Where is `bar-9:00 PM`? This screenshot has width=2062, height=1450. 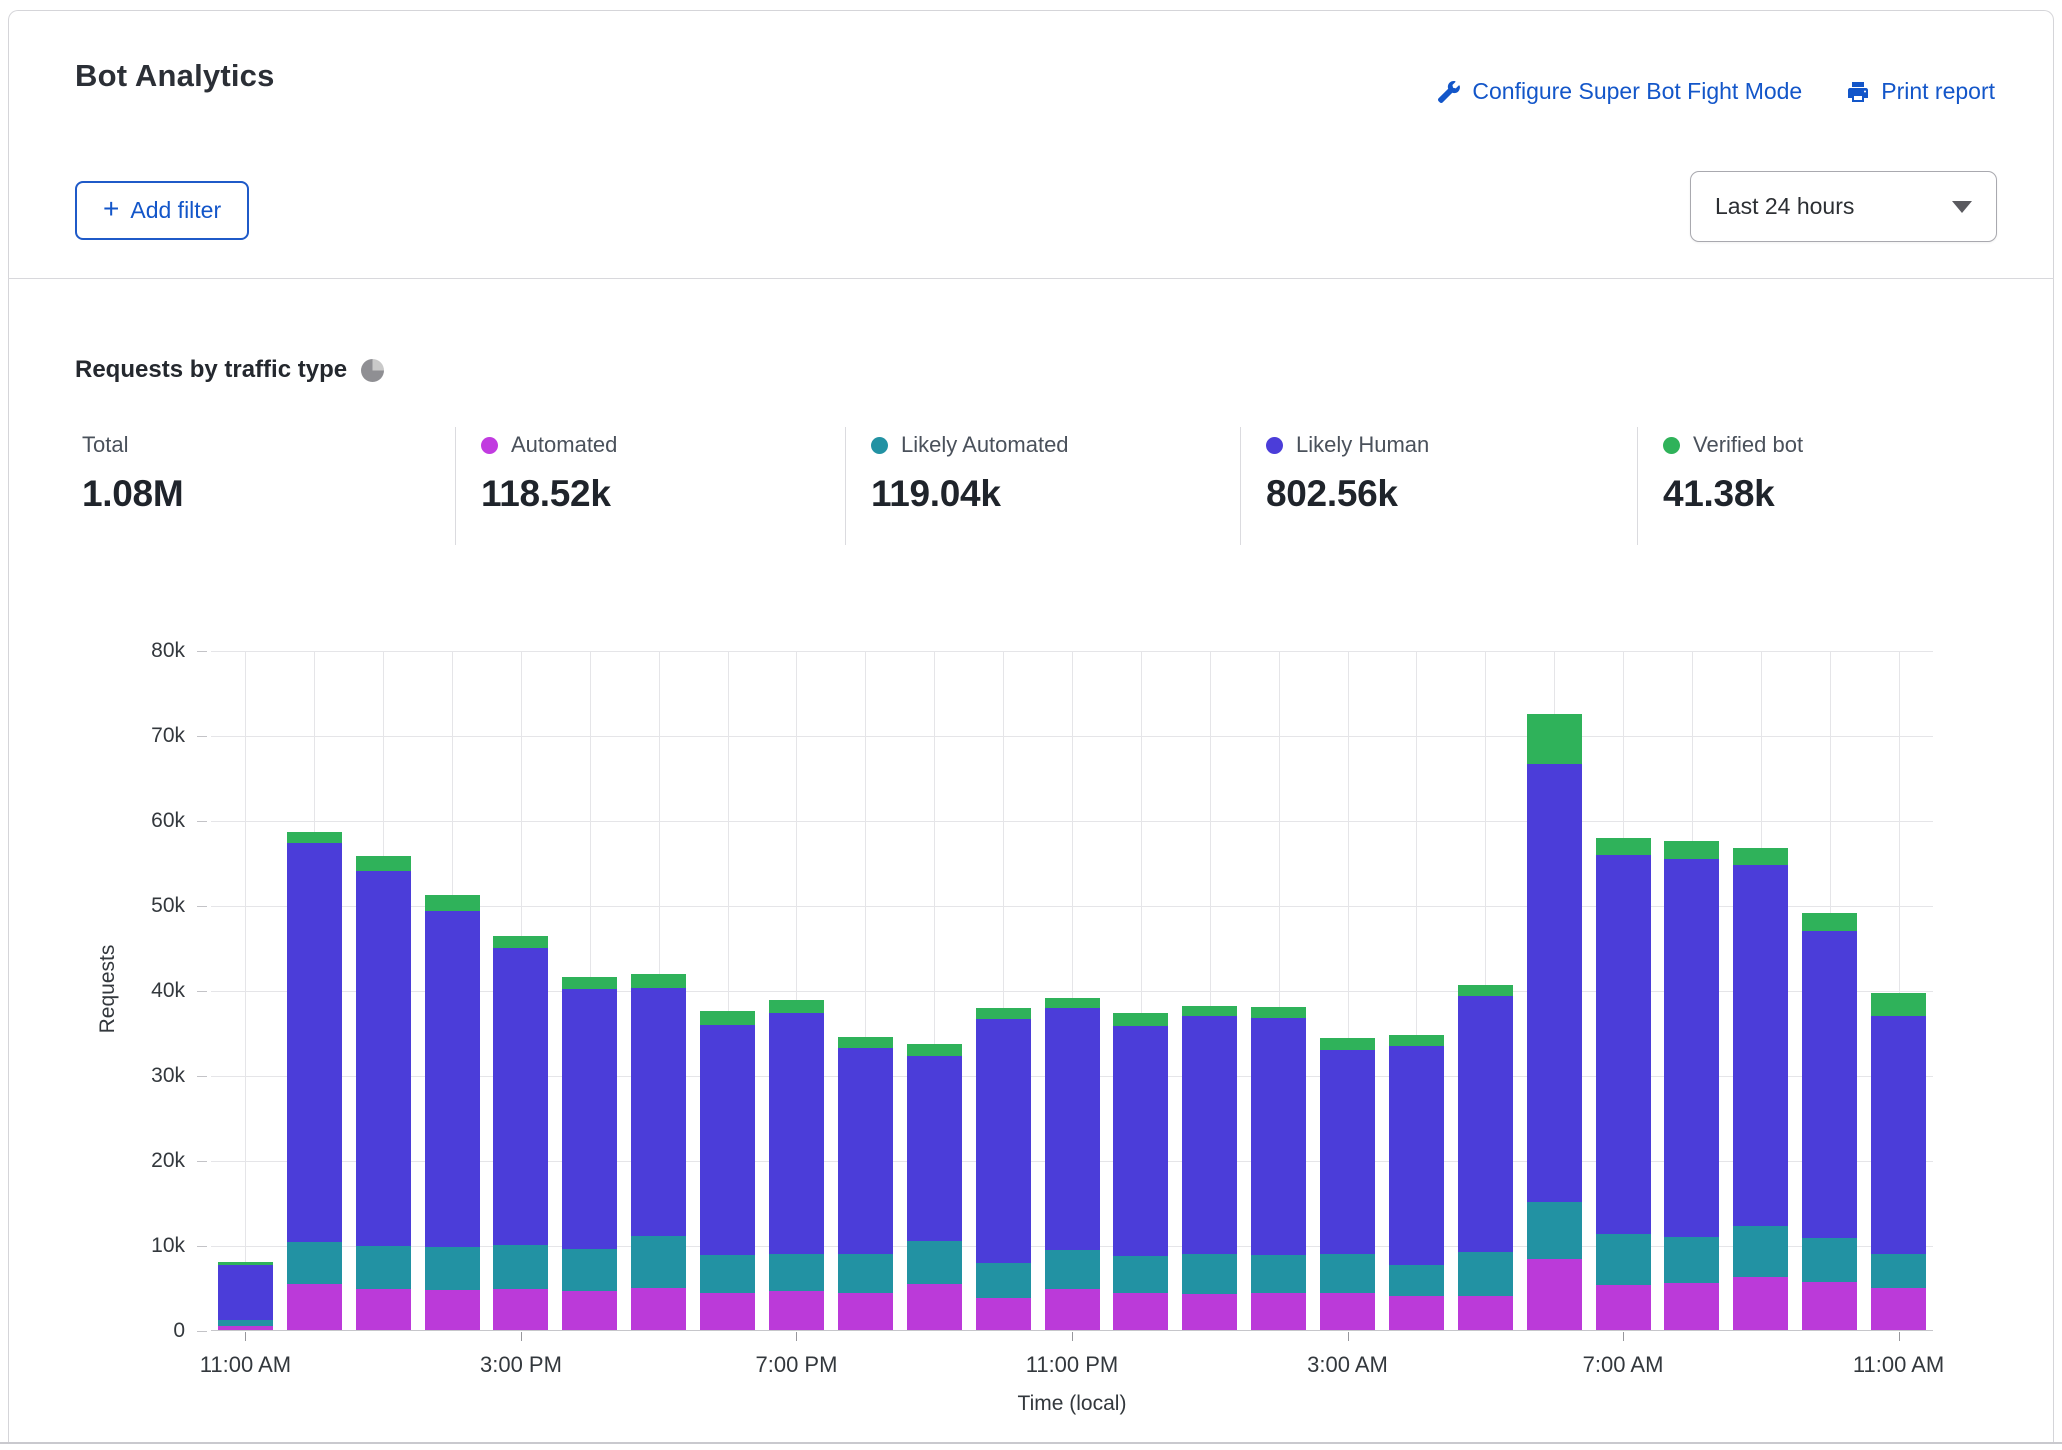 bar-9:00 PM is located at coordinates (934, 1187).